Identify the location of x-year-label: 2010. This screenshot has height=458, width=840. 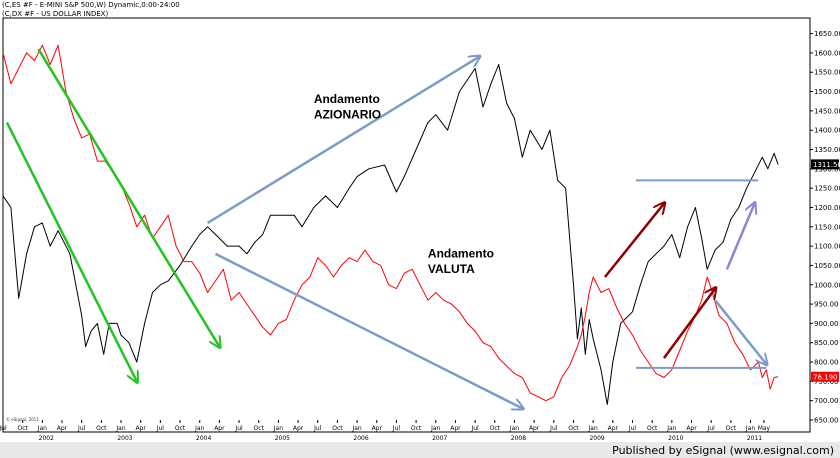
(675, 438).